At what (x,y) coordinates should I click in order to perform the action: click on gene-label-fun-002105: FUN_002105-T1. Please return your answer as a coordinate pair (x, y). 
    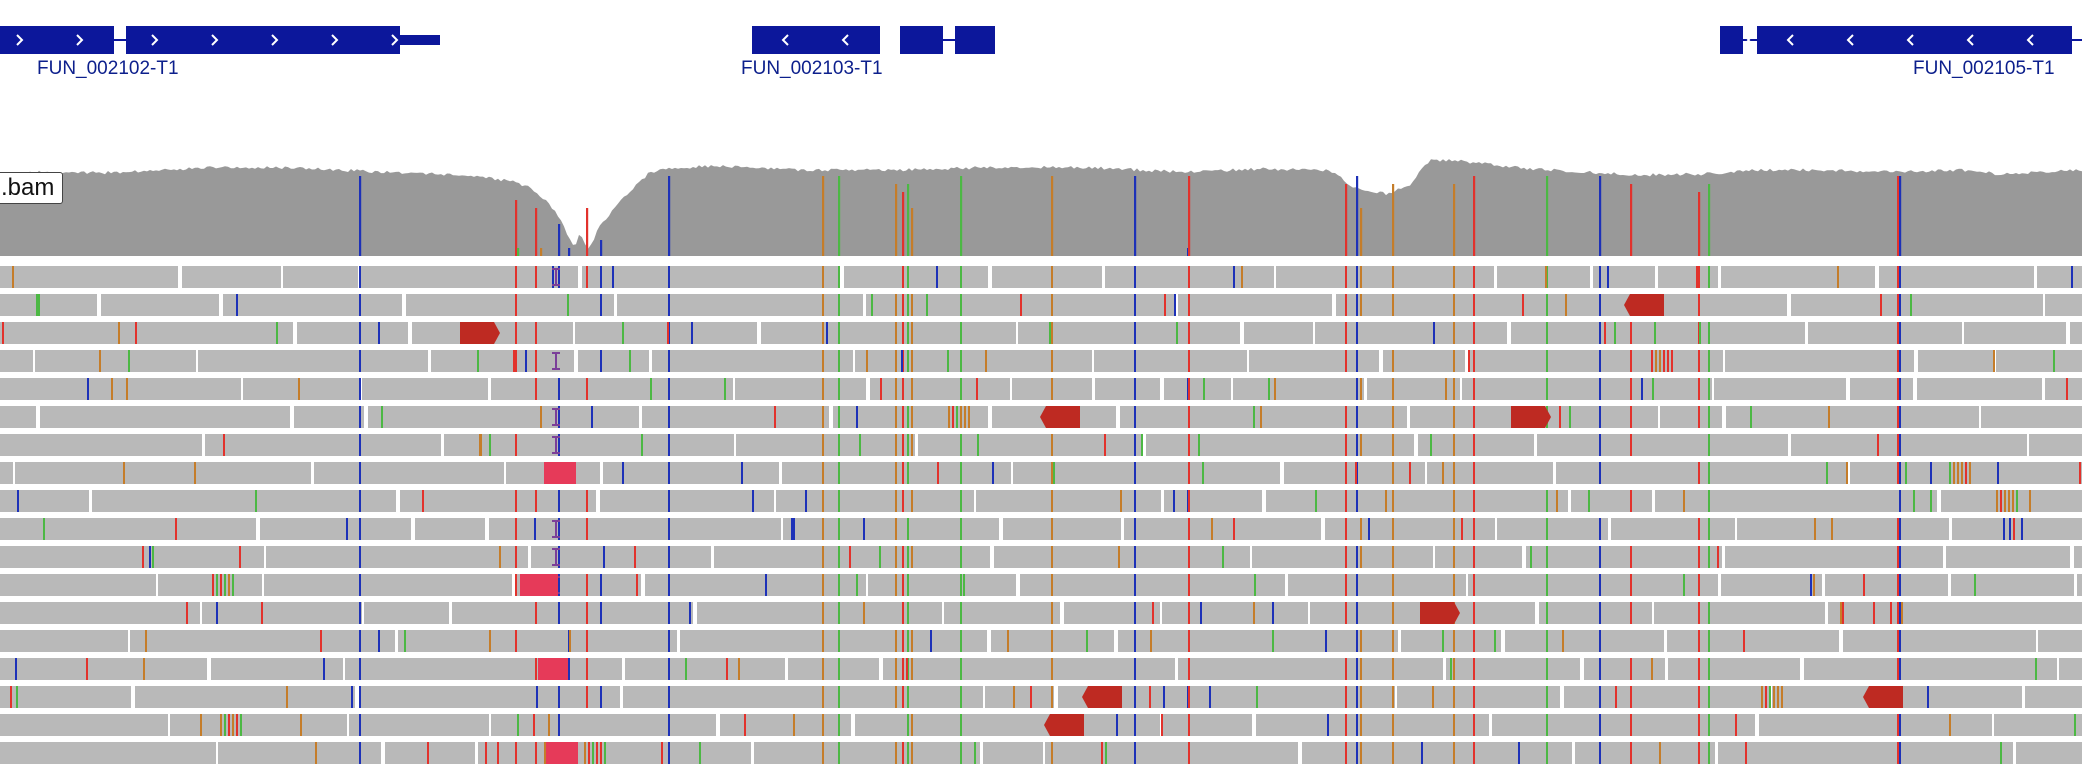
    Looking at the image, I should click on (1984, 68).